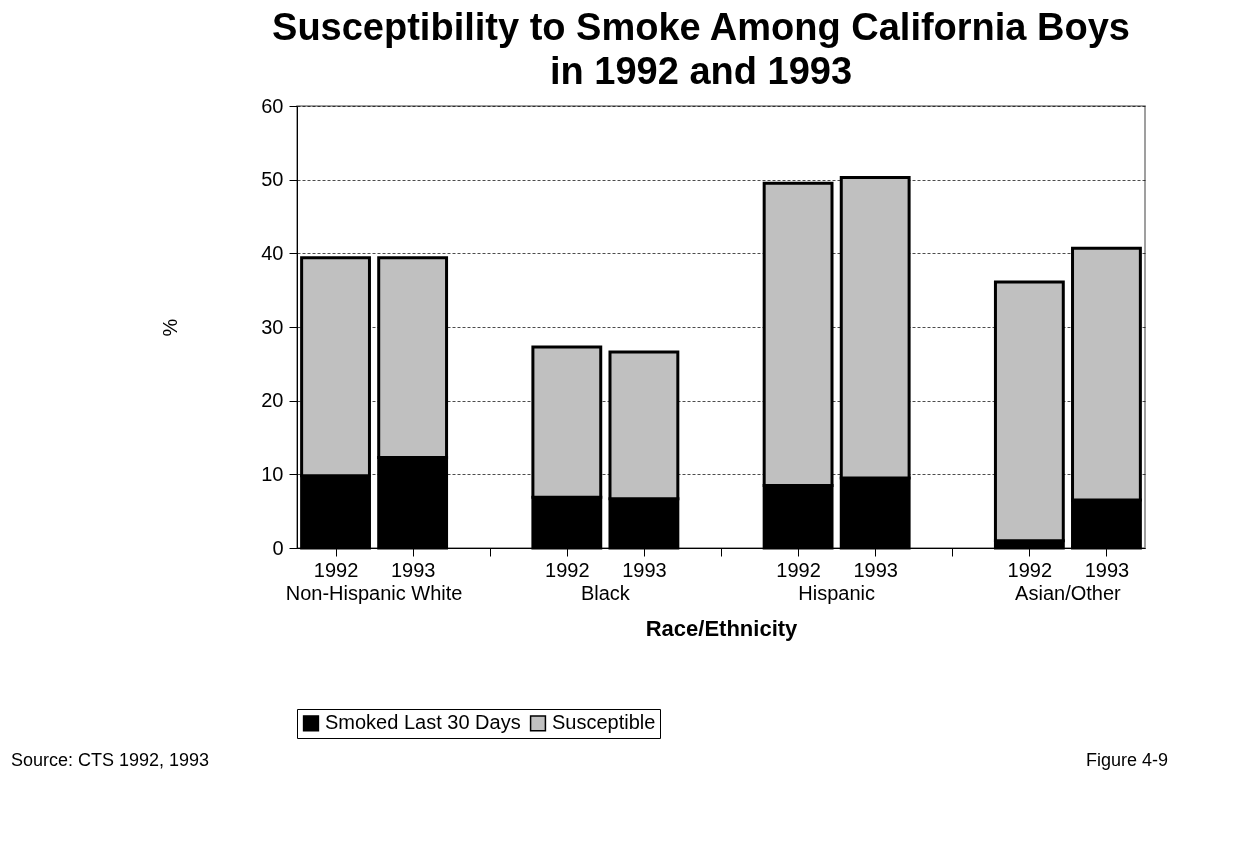 This screenshot has height=846, width=1252. I want to click on y-tick-label: 40, so click(272, 252).